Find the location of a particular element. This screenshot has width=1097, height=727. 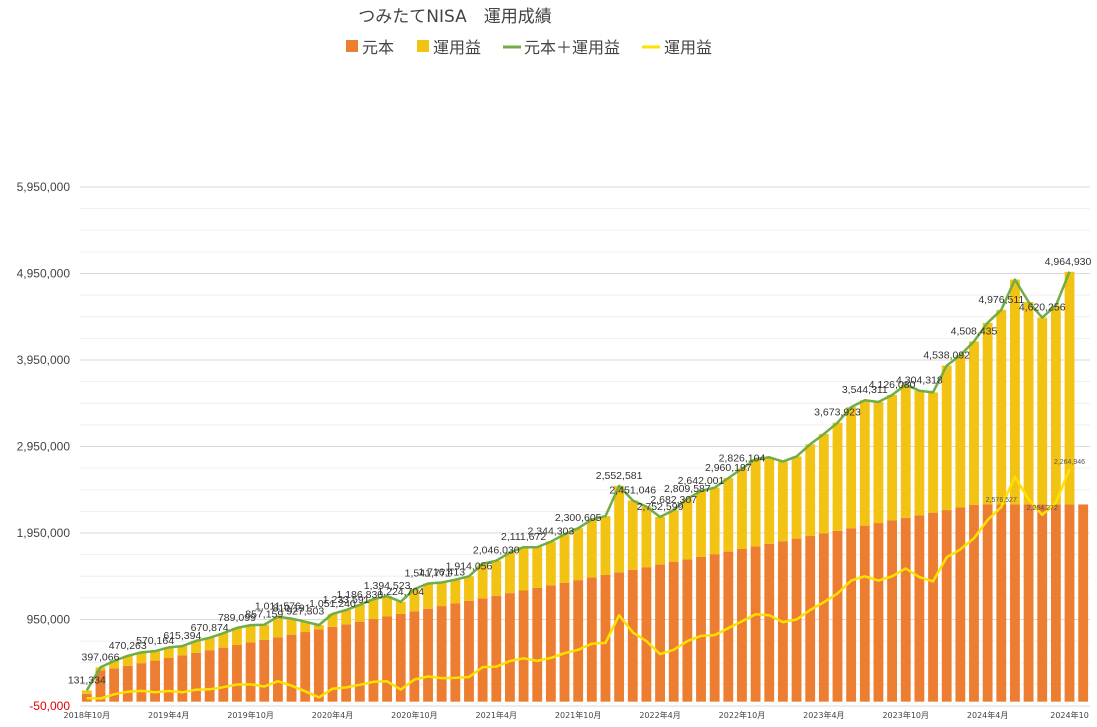

x-tick-label: 2024年10 is located at coordinates (1069, 715).